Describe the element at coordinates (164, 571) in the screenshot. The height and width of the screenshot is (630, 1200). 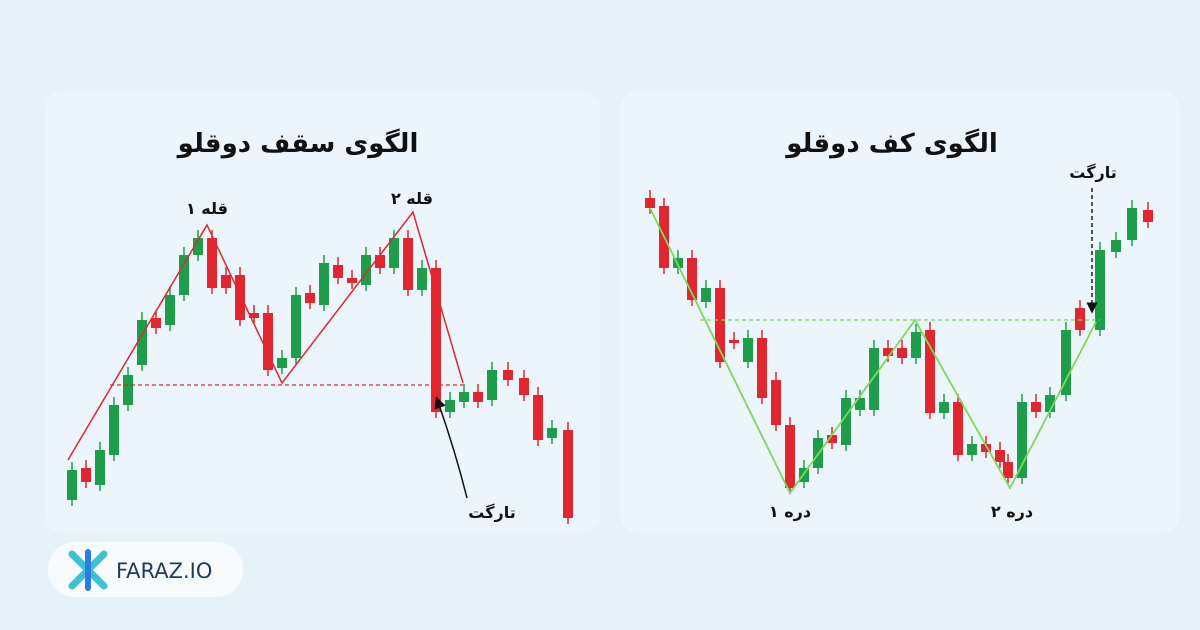
I see `logo-text: FARAZ.IO` at that location.